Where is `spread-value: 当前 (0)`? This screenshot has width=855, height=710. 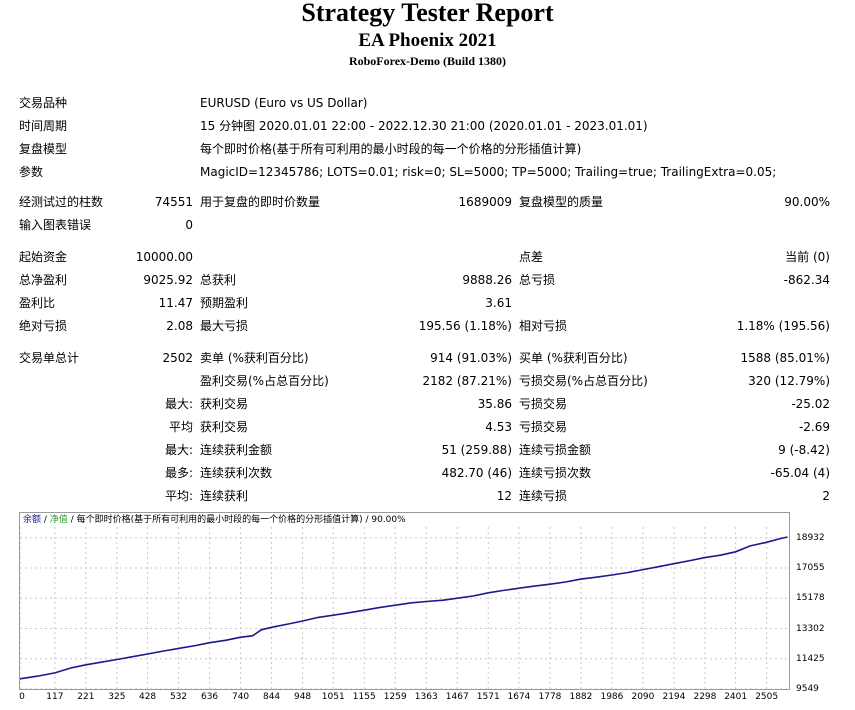
spread-value: 当前 (0) is located at coordinates (807, 257).